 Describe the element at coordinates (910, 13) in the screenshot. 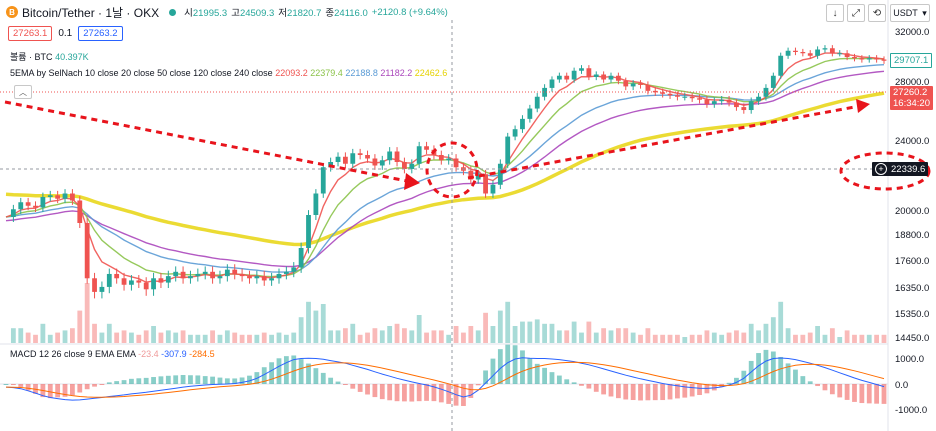

I see `currency-select: USDT ▾` at that location.